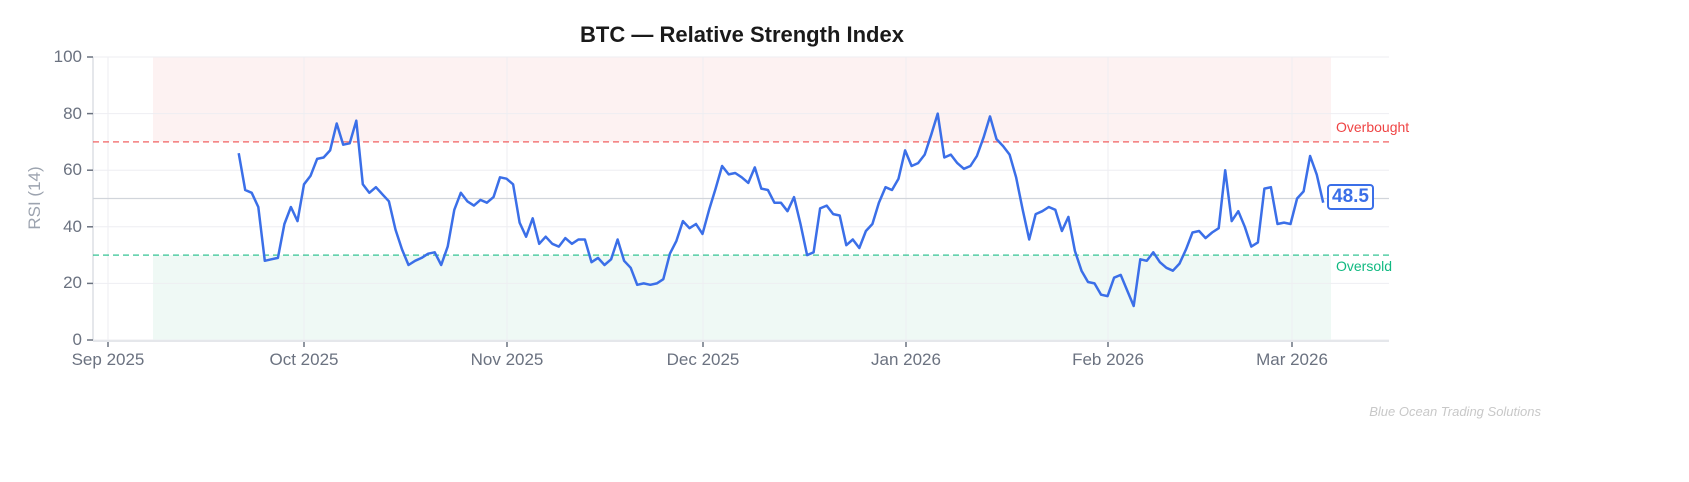  I want to click on x-tick-label: Sep 2025, so click(108, 359).